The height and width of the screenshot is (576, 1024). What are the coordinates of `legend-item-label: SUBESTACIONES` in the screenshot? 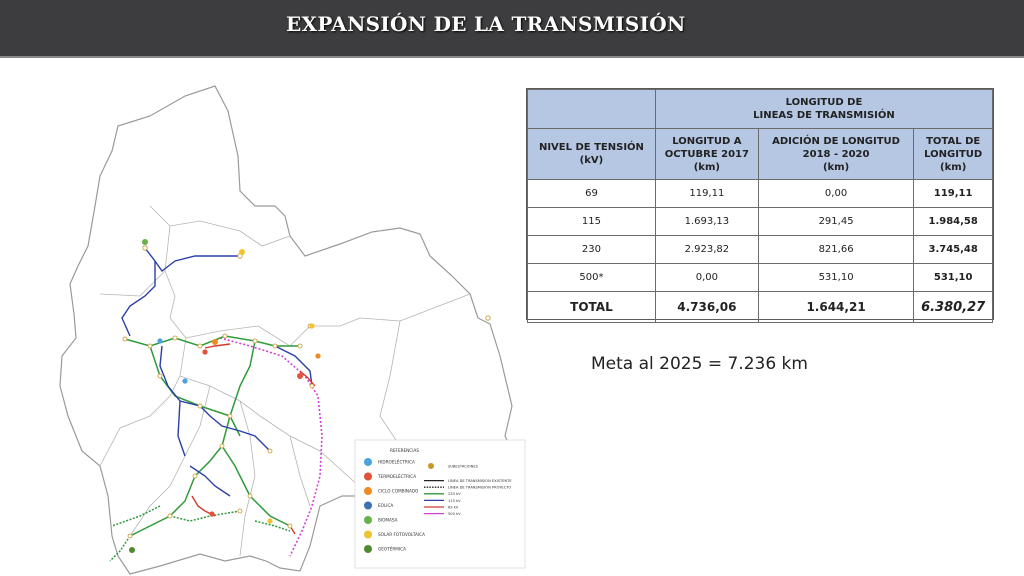 It's located at (463, 466).